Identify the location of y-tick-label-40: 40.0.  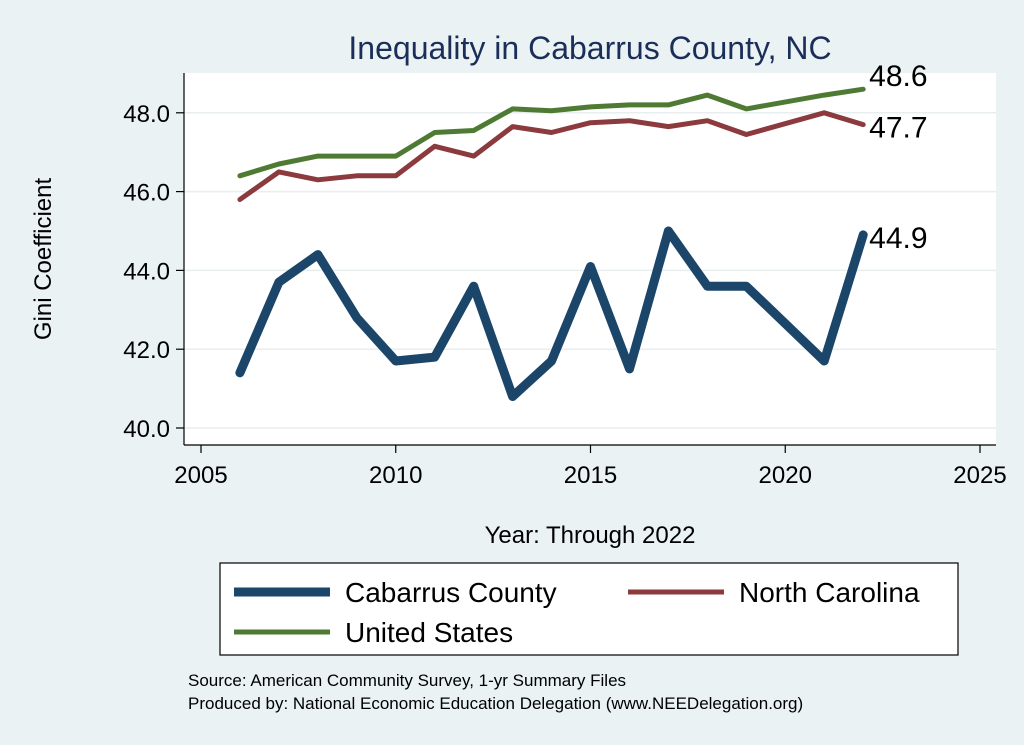
(146, 429).